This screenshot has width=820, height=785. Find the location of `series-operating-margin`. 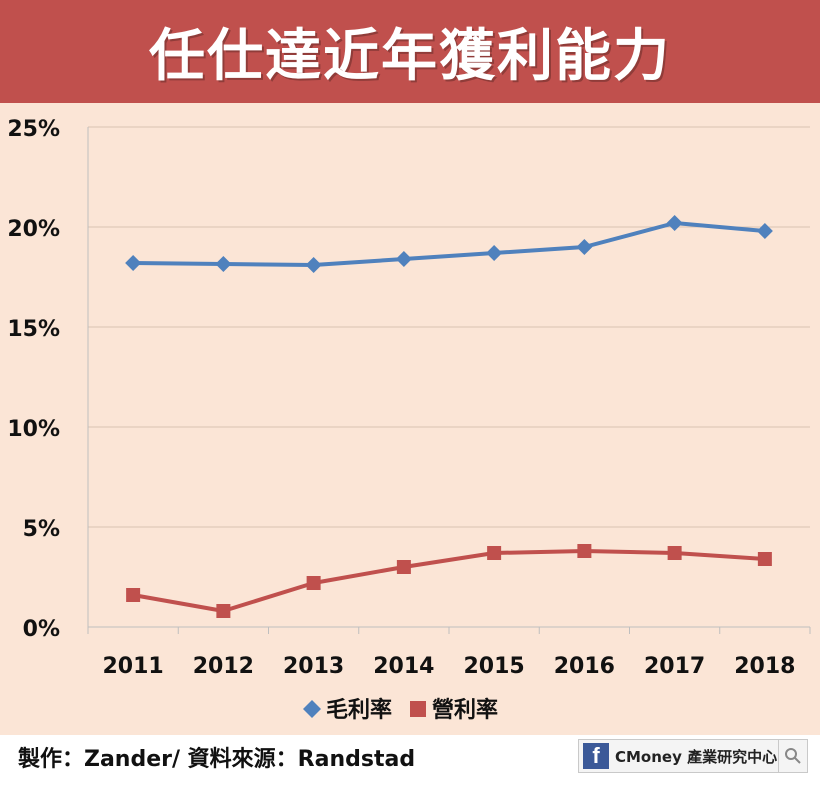

series-operating-margin is located at coordinates (449, 581).